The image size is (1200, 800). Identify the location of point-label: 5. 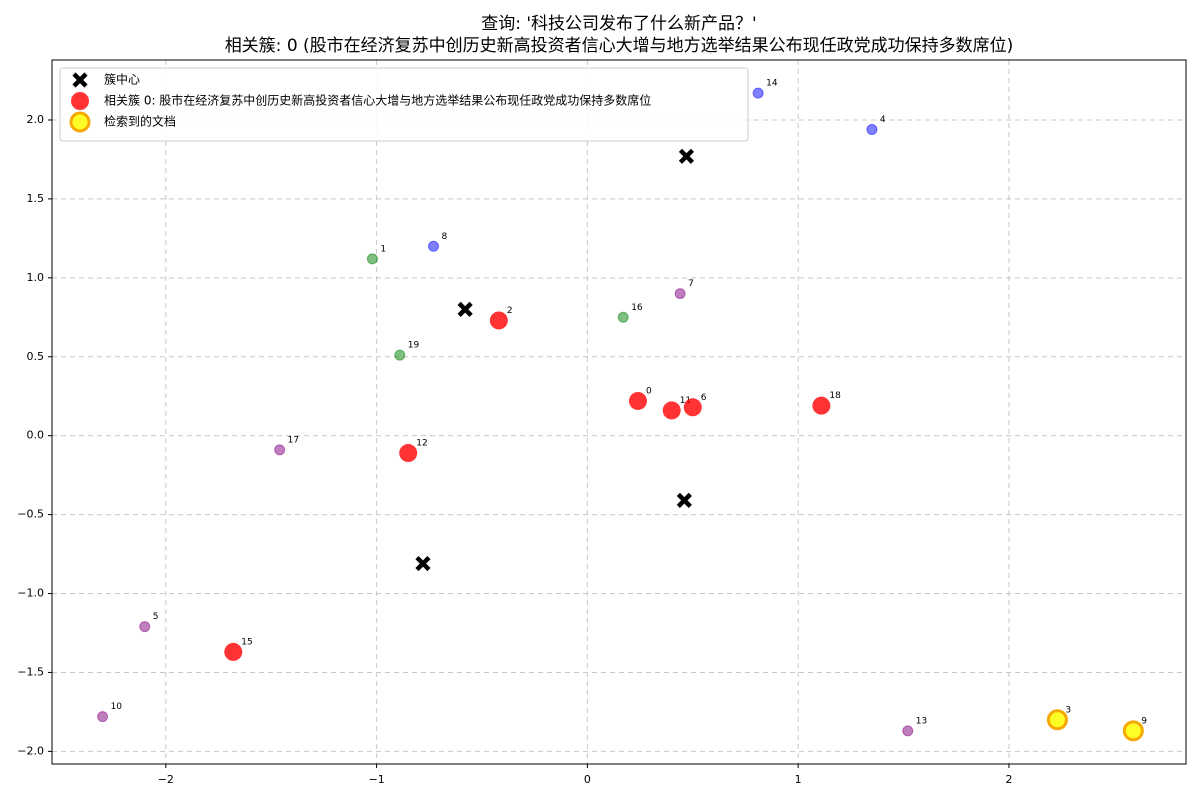
(156, 617).